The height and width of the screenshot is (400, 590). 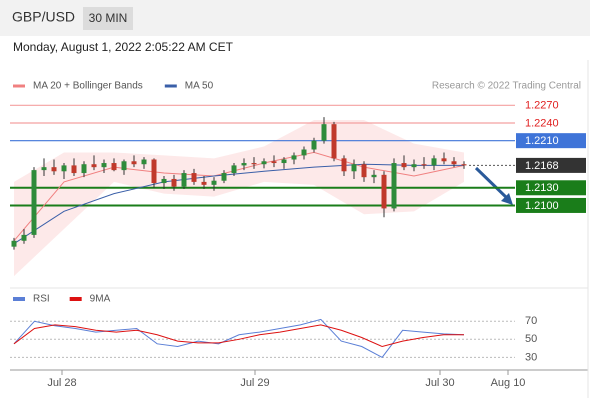 I want to click on level-label: 1.2270, so click(x=542, y=106).